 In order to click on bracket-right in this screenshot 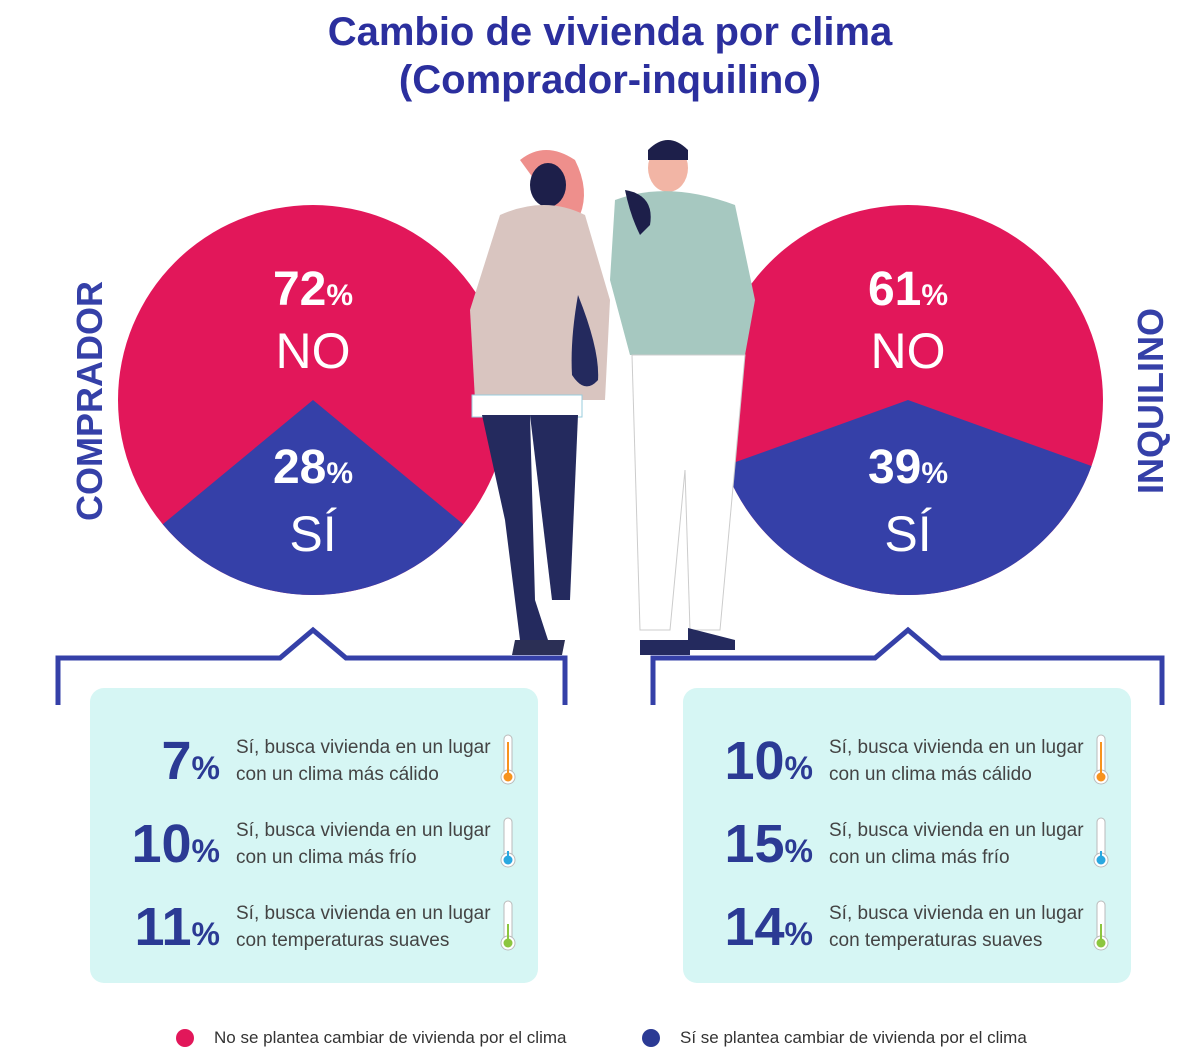, I will do `click(907, 665)`.